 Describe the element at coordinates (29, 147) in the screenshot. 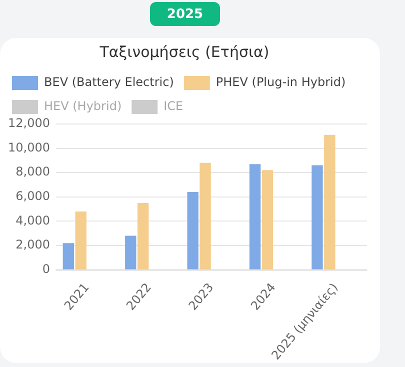

I see `y-tick-label: 10,000` at that location.